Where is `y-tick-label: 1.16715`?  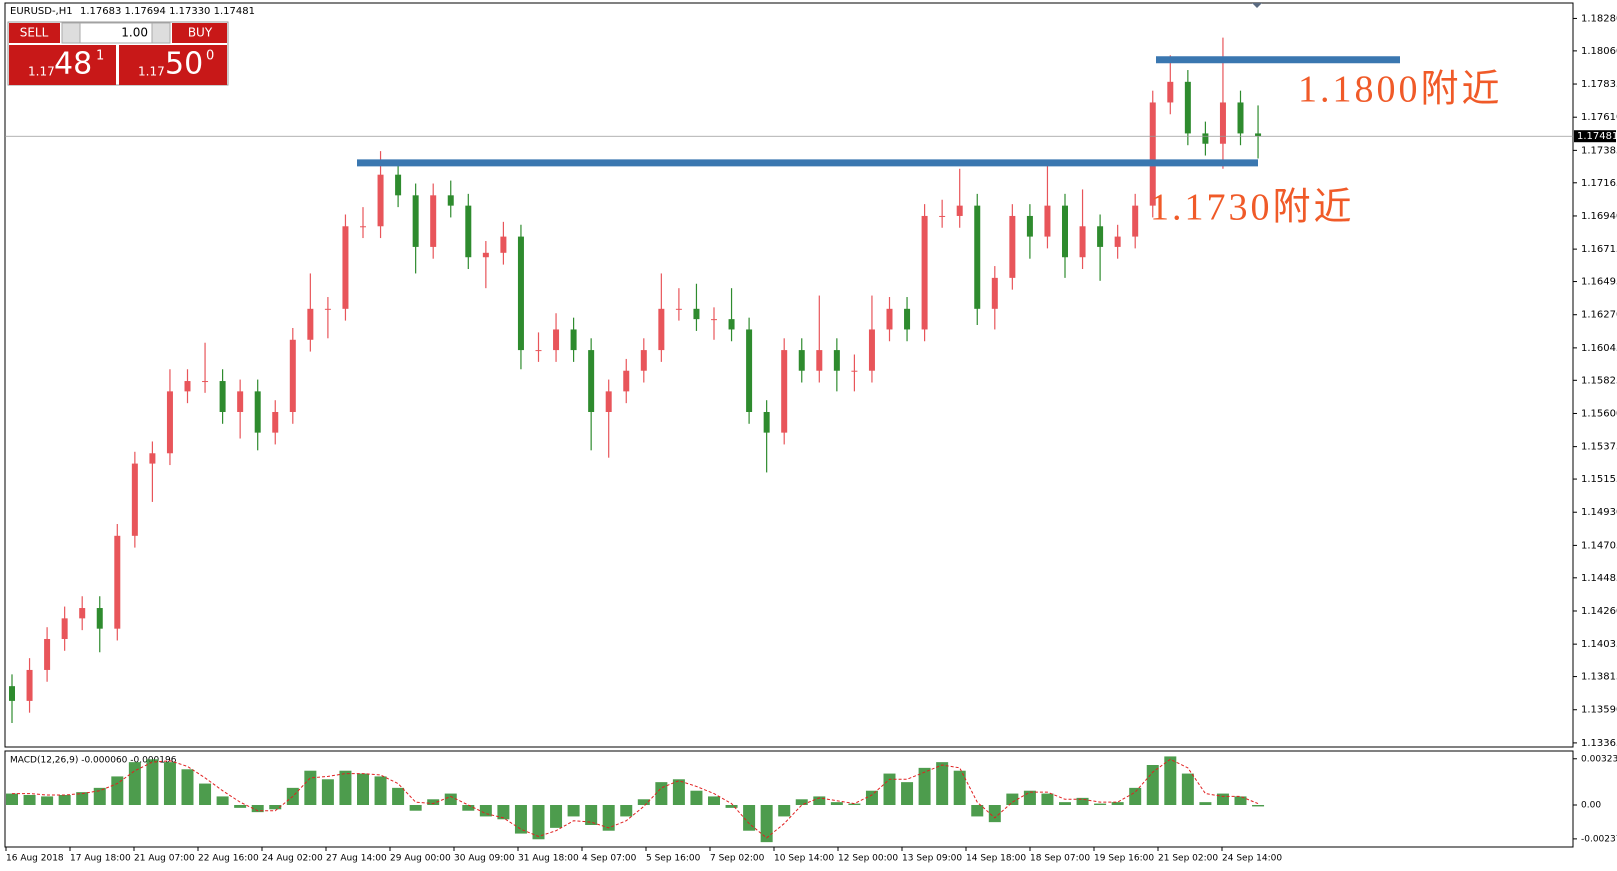
y-tick-label: 1.16715 is located at coordinates (1599, 249).